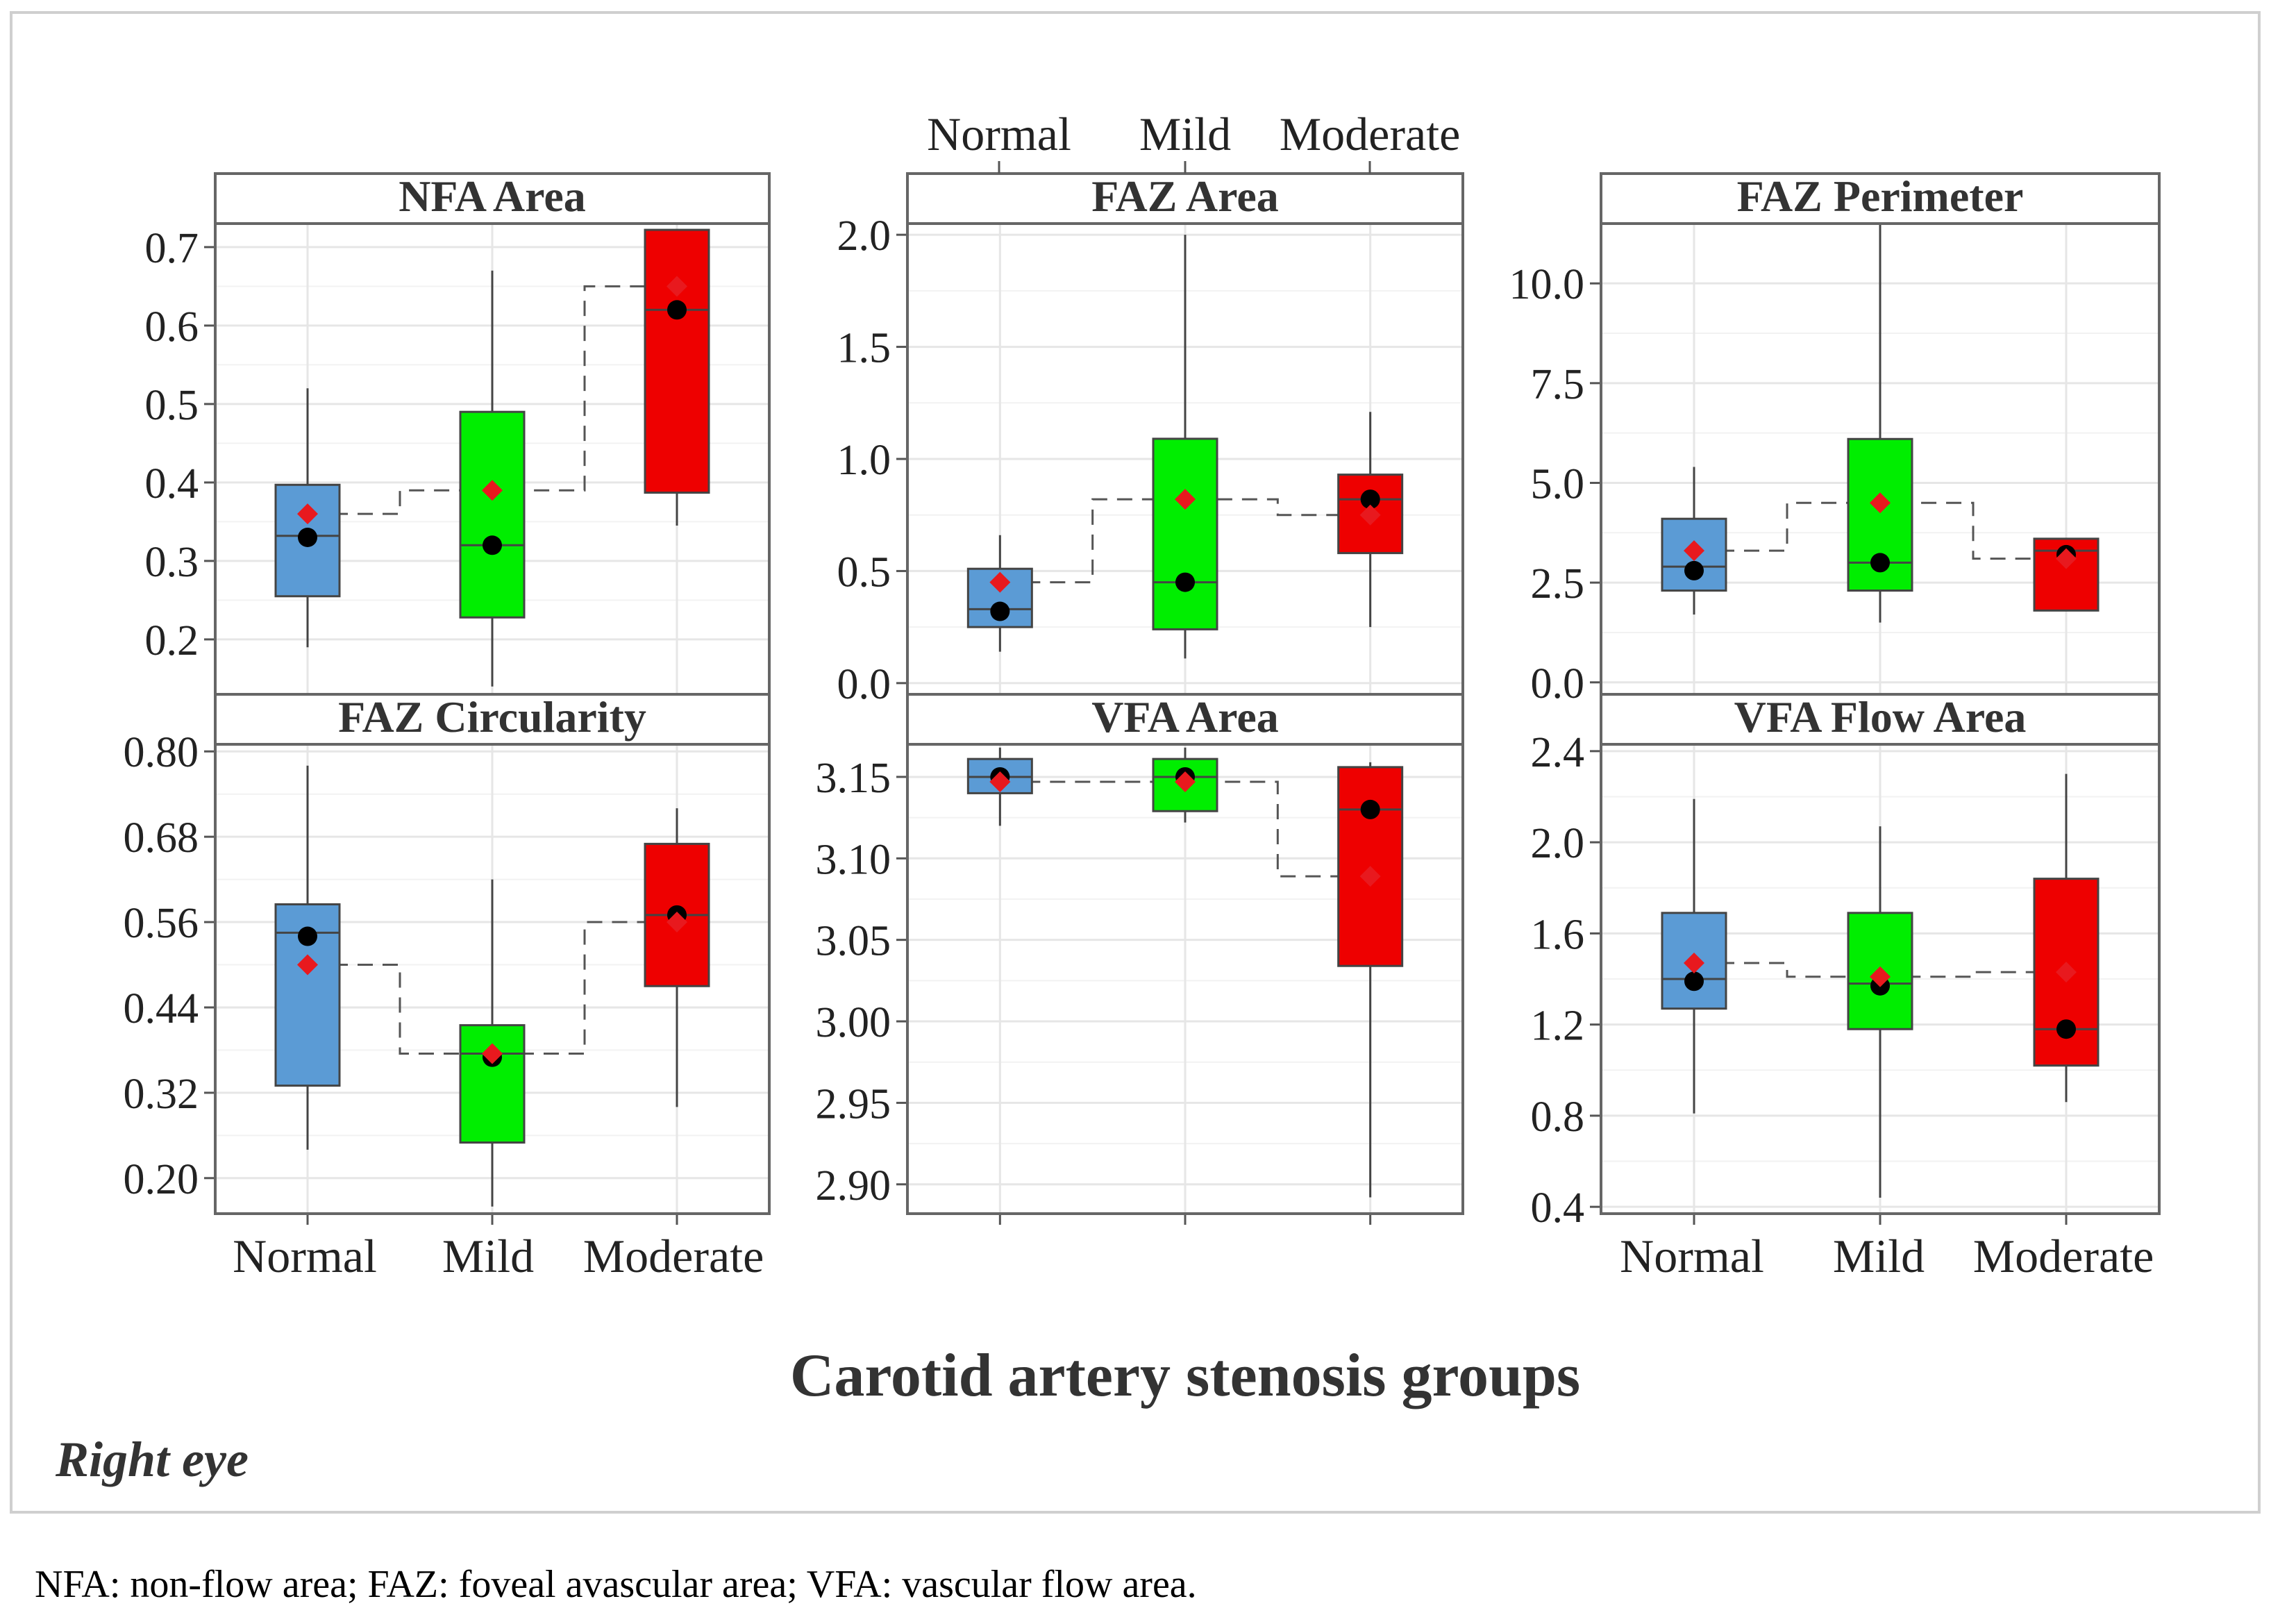  Describe the element at coordinates (1558, 684) in the screenshot. I see `ytick-label-faz-perimeter-0: 0.0` at that location.